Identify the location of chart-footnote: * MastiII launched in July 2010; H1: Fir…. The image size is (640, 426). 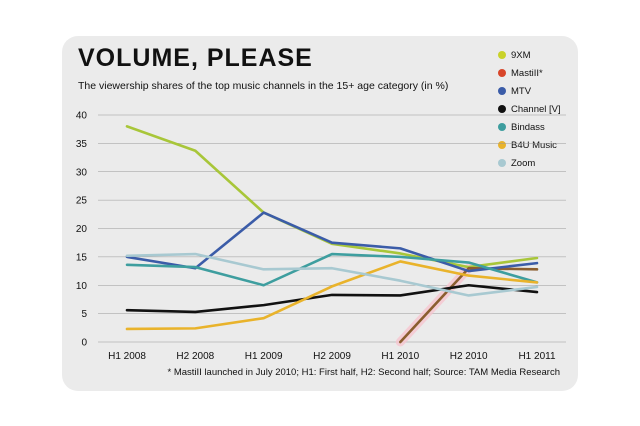
(363, 372).